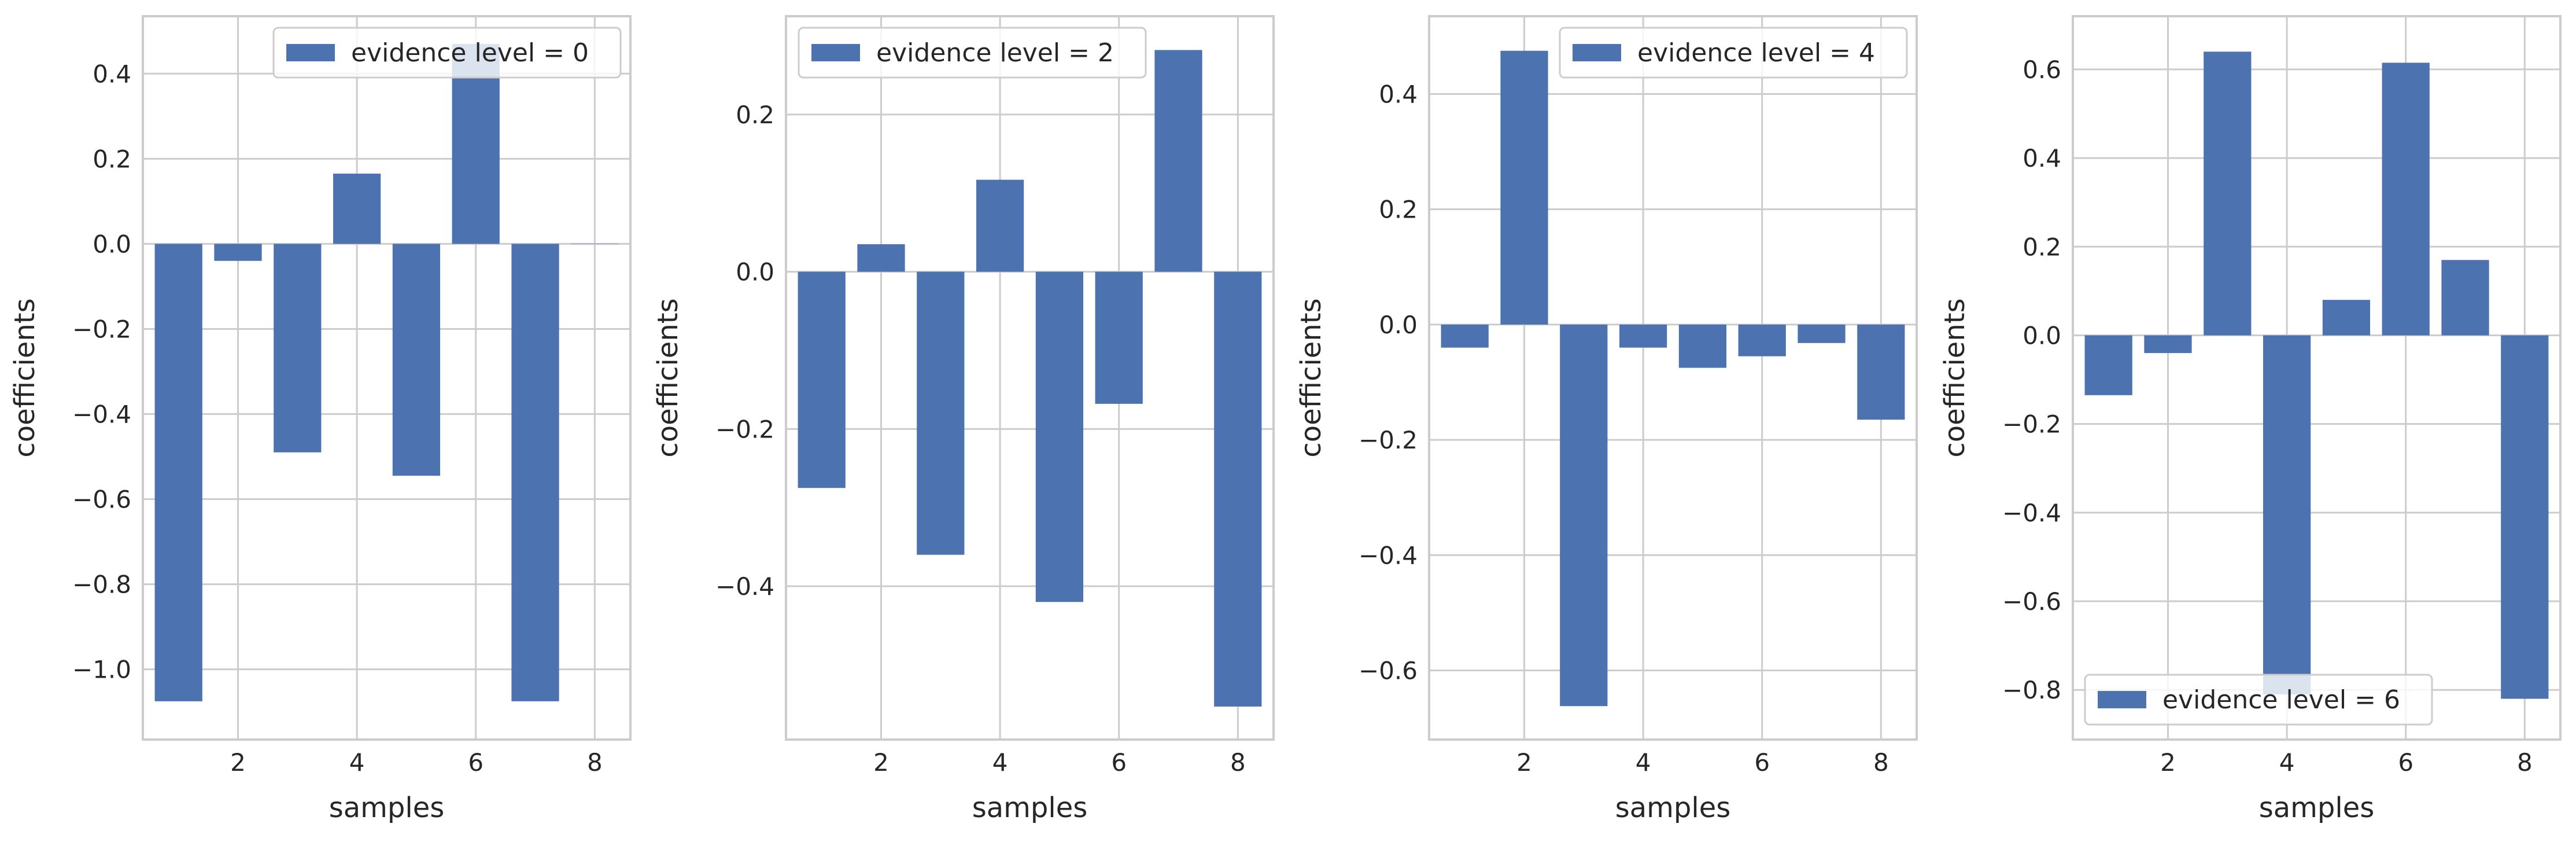 Image resolution: width=2576 pixels, height=842 pixels. I want to click on legend: evidence level = 2, so click(972, 53).